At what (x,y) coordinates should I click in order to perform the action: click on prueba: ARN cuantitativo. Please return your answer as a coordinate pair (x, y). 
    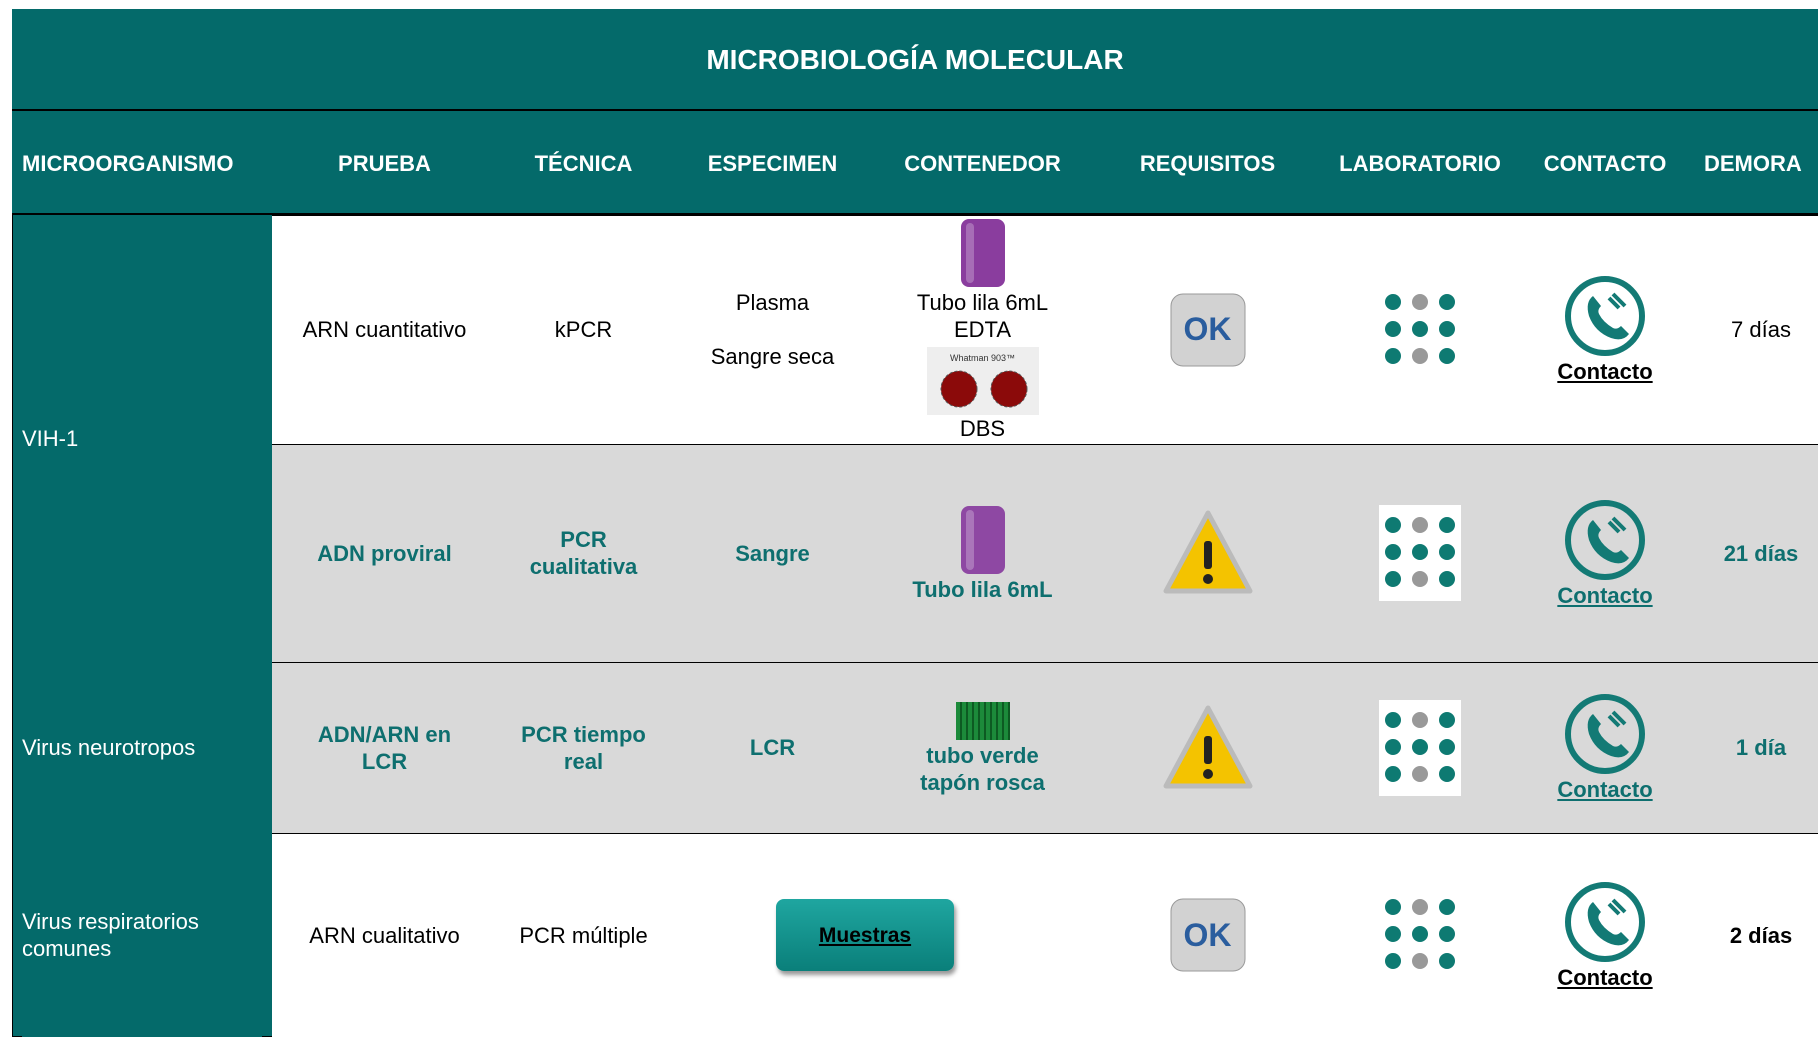
    Looking at the image, I should click on (384, 329).